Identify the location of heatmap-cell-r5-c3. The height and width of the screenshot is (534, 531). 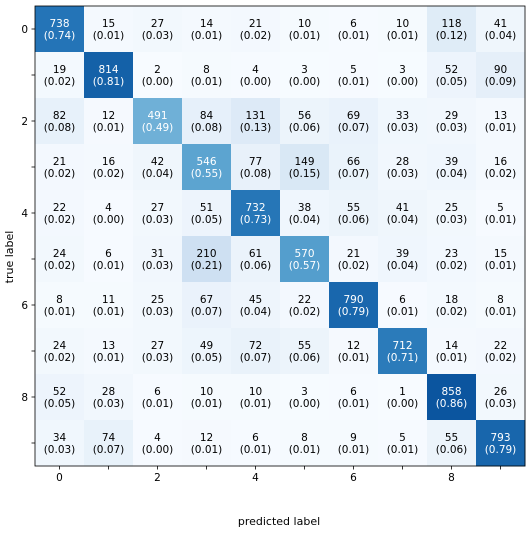
(207, 259).